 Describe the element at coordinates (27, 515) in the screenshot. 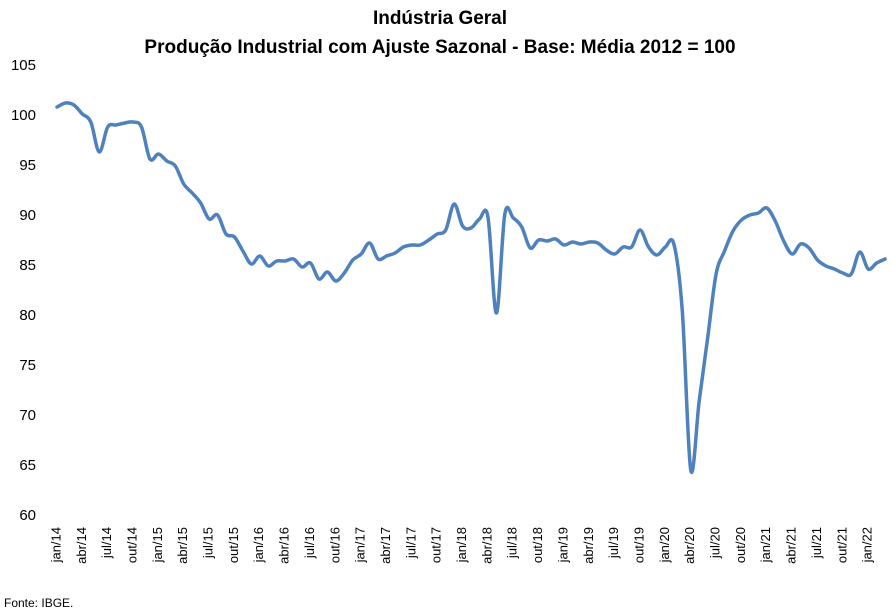

I see `y-tick-label: 60` at that location.